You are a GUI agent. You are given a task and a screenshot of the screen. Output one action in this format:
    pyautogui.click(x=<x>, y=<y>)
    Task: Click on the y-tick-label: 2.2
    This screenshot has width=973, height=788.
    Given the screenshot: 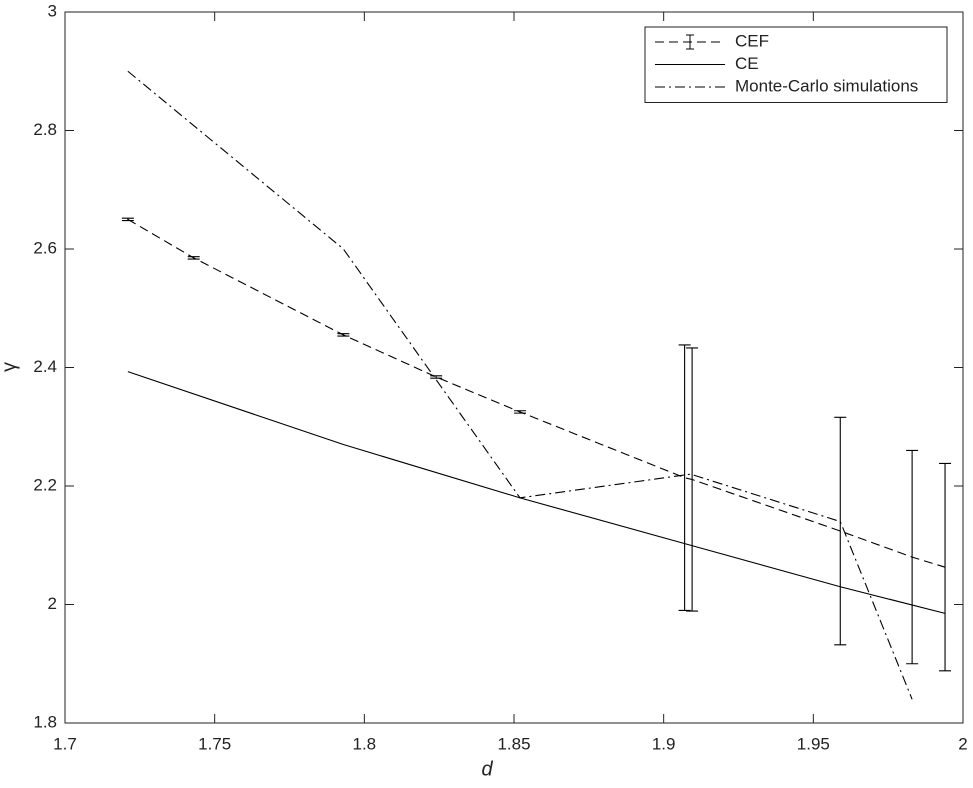 What is the action you would take?
    pyautogui.click(x=45, y=484)
    